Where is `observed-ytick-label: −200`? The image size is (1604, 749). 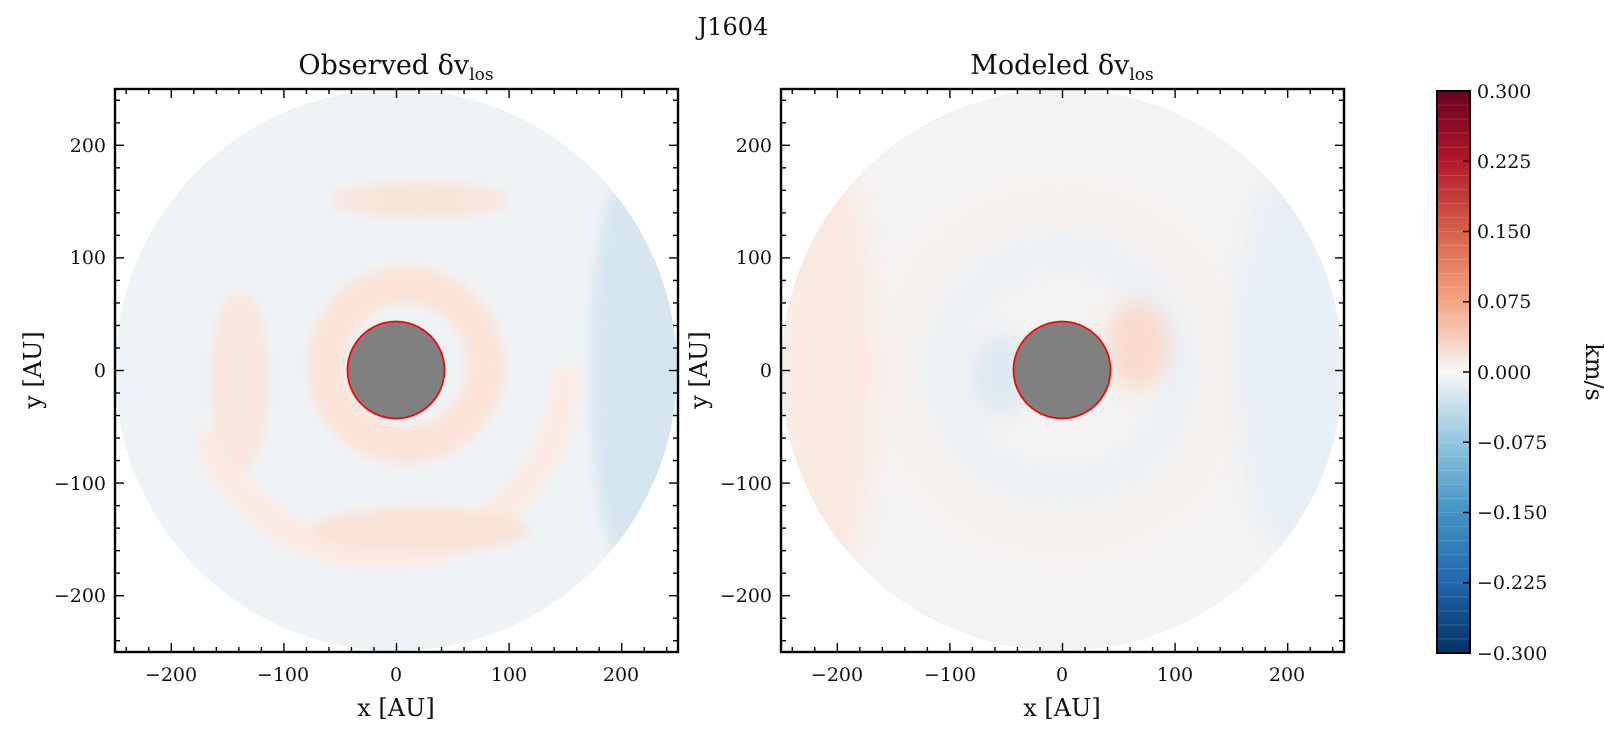
observed-ytick-label: −200 is located at coordinates (80, 596).